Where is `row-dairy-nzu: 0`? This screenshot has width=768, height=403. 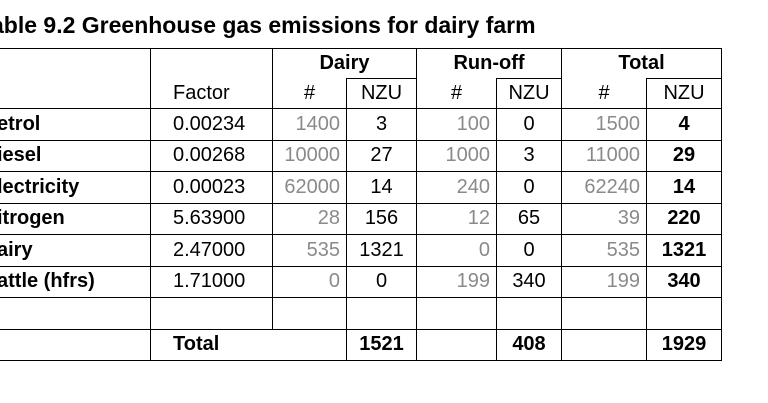
row-dairy-nzu: 0 is located at coordinates (381, 281).